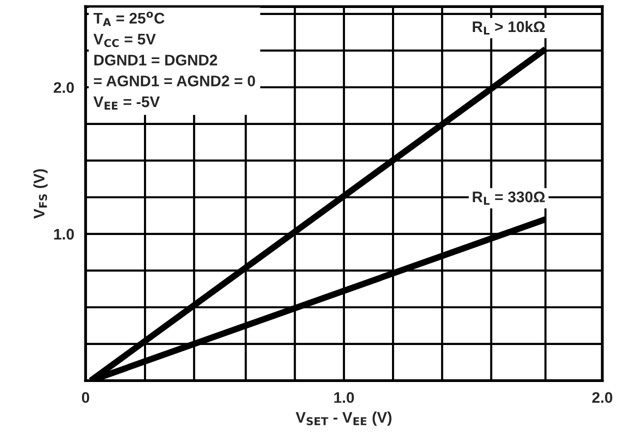 This screenshot has height=440, width=634. Describe the element at coordinates (508, 27) in the screenshot. I see `series-label: R$_{L}$ > 10kΩ` at that location.